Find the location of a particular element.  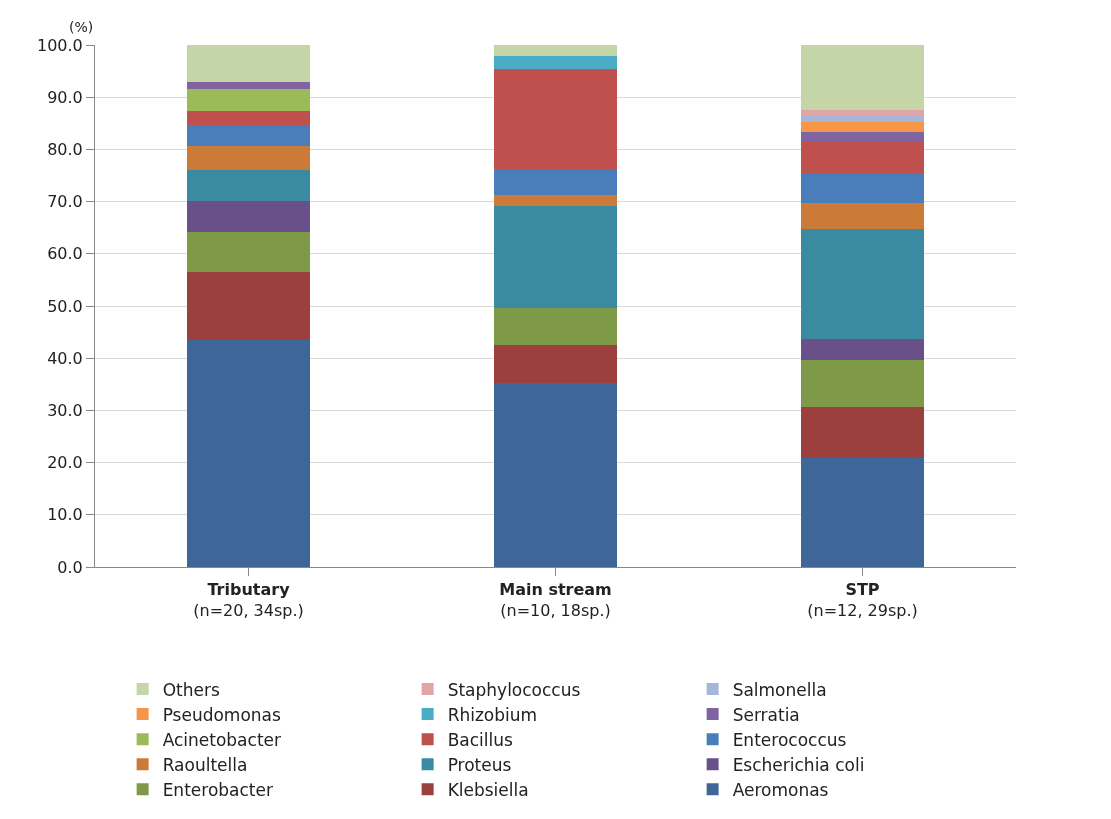

y-axis-title: (%) is located at coordinates (81, 27).